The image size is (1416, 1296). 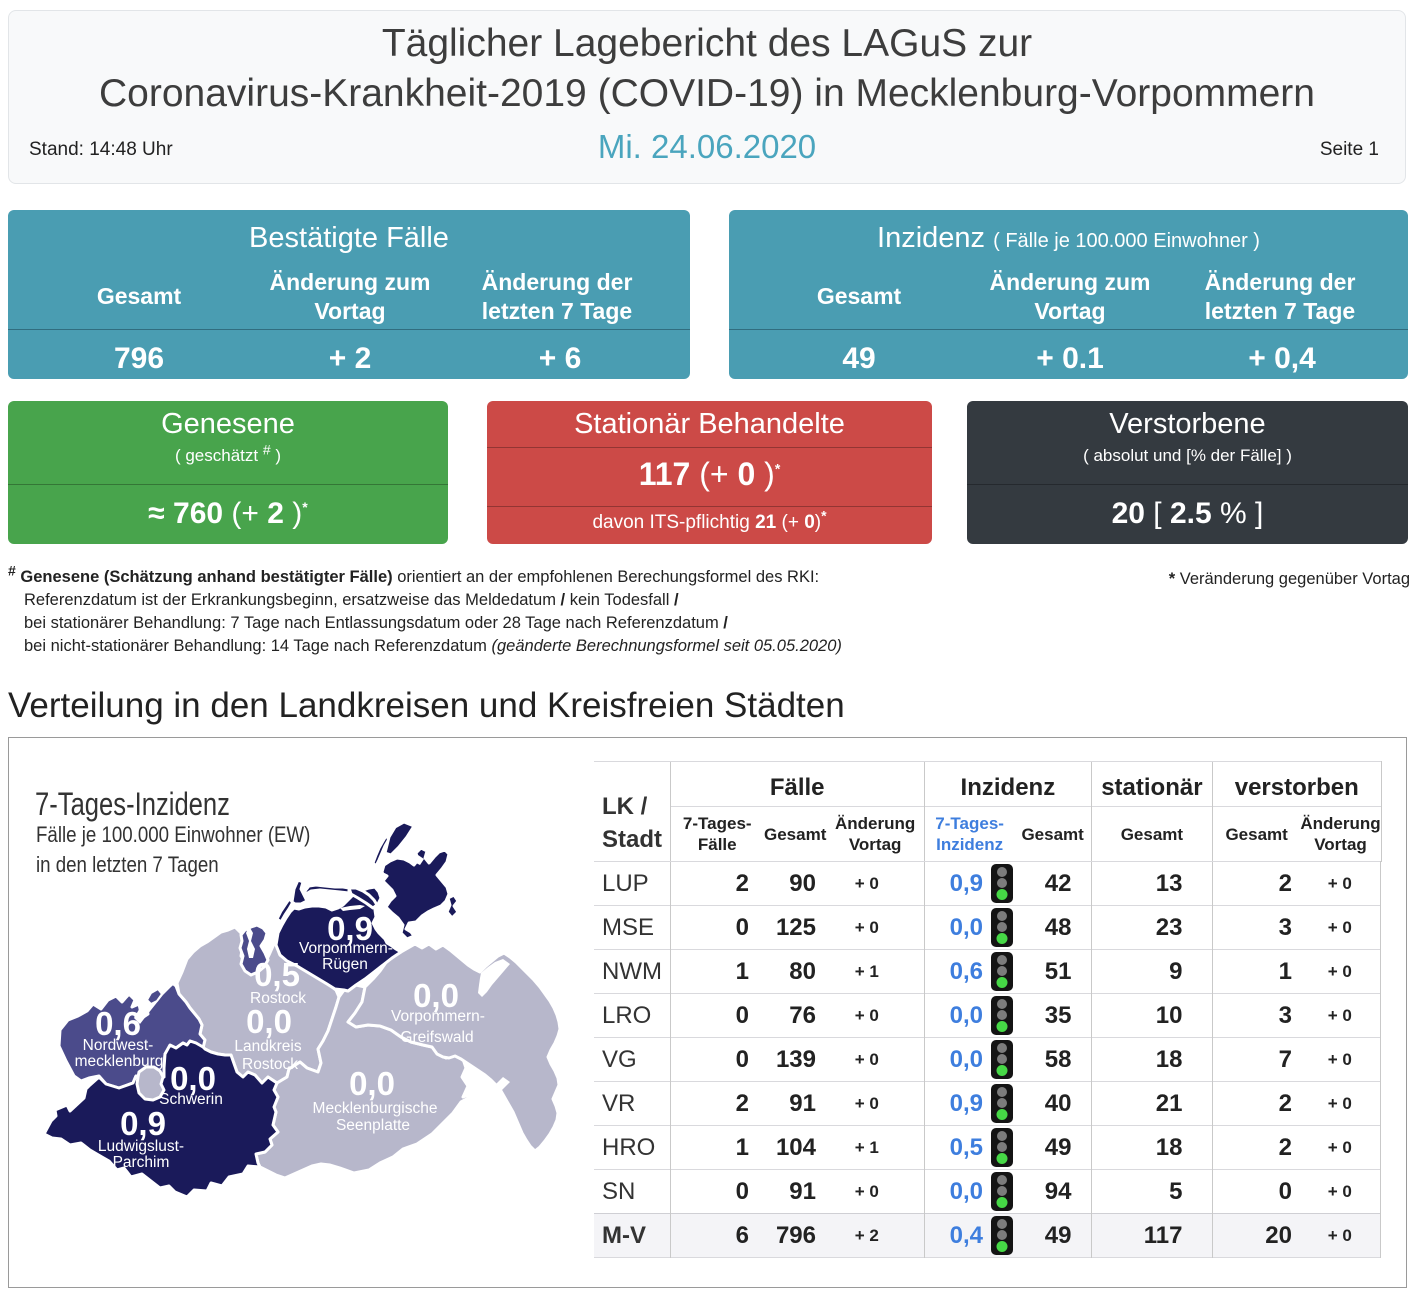 I want to click on svg-text: mecklenburg, so click(x=119, y=1061).